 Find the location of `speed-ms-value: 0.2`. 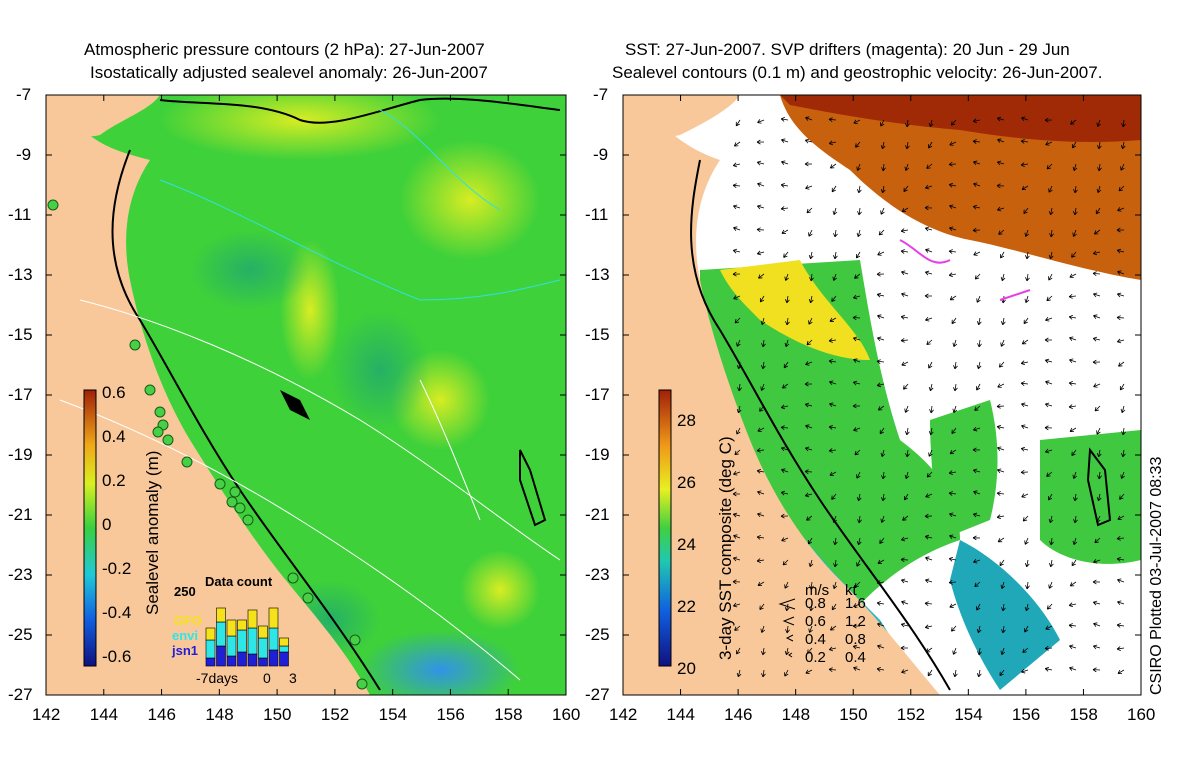

speed-ms-value: 0.2 is located at coordinates (815, 657).